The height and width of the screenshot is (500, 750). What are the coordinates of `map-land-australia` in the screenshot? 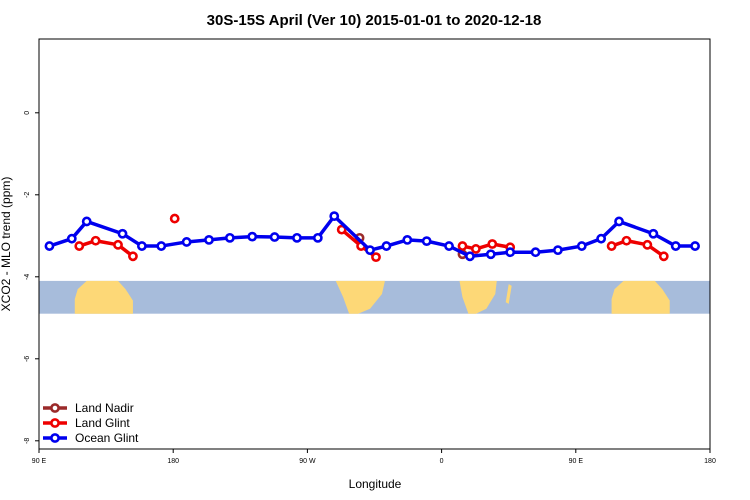 It's located at (103, 297).